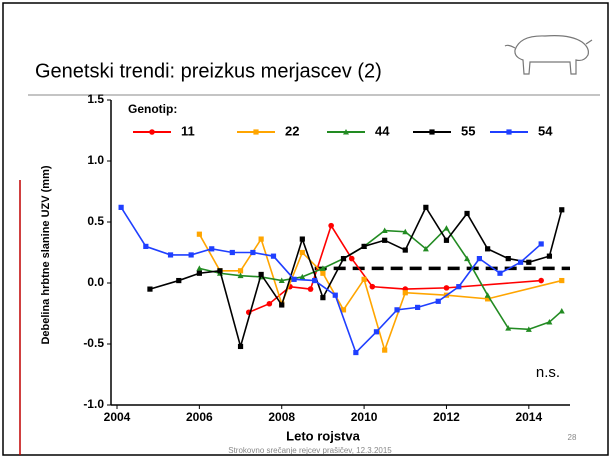 The width and height of the screenshot is (612, 459). I want to click on y-tick-label: 0.5, so click(95, 221).